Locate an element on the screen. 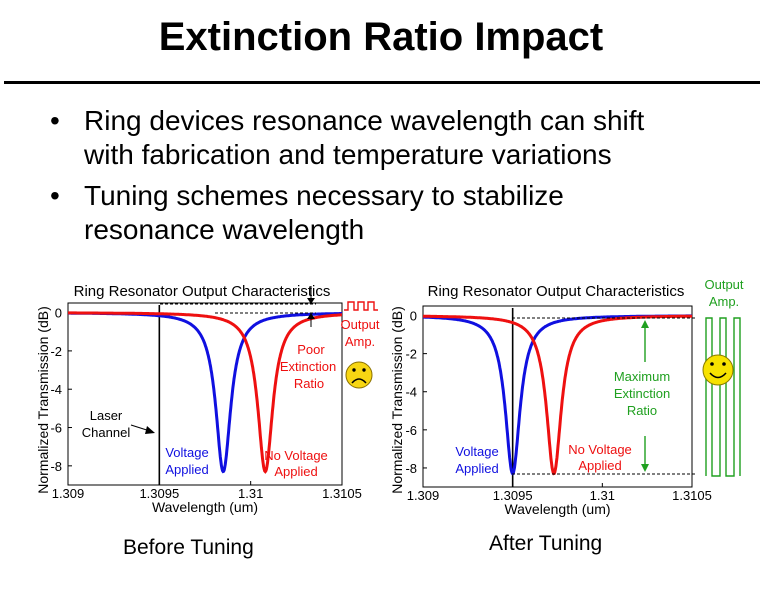 The image size is (762, 592). bullet-text-line: resonance wavelength is located at coordinates (224, 229).